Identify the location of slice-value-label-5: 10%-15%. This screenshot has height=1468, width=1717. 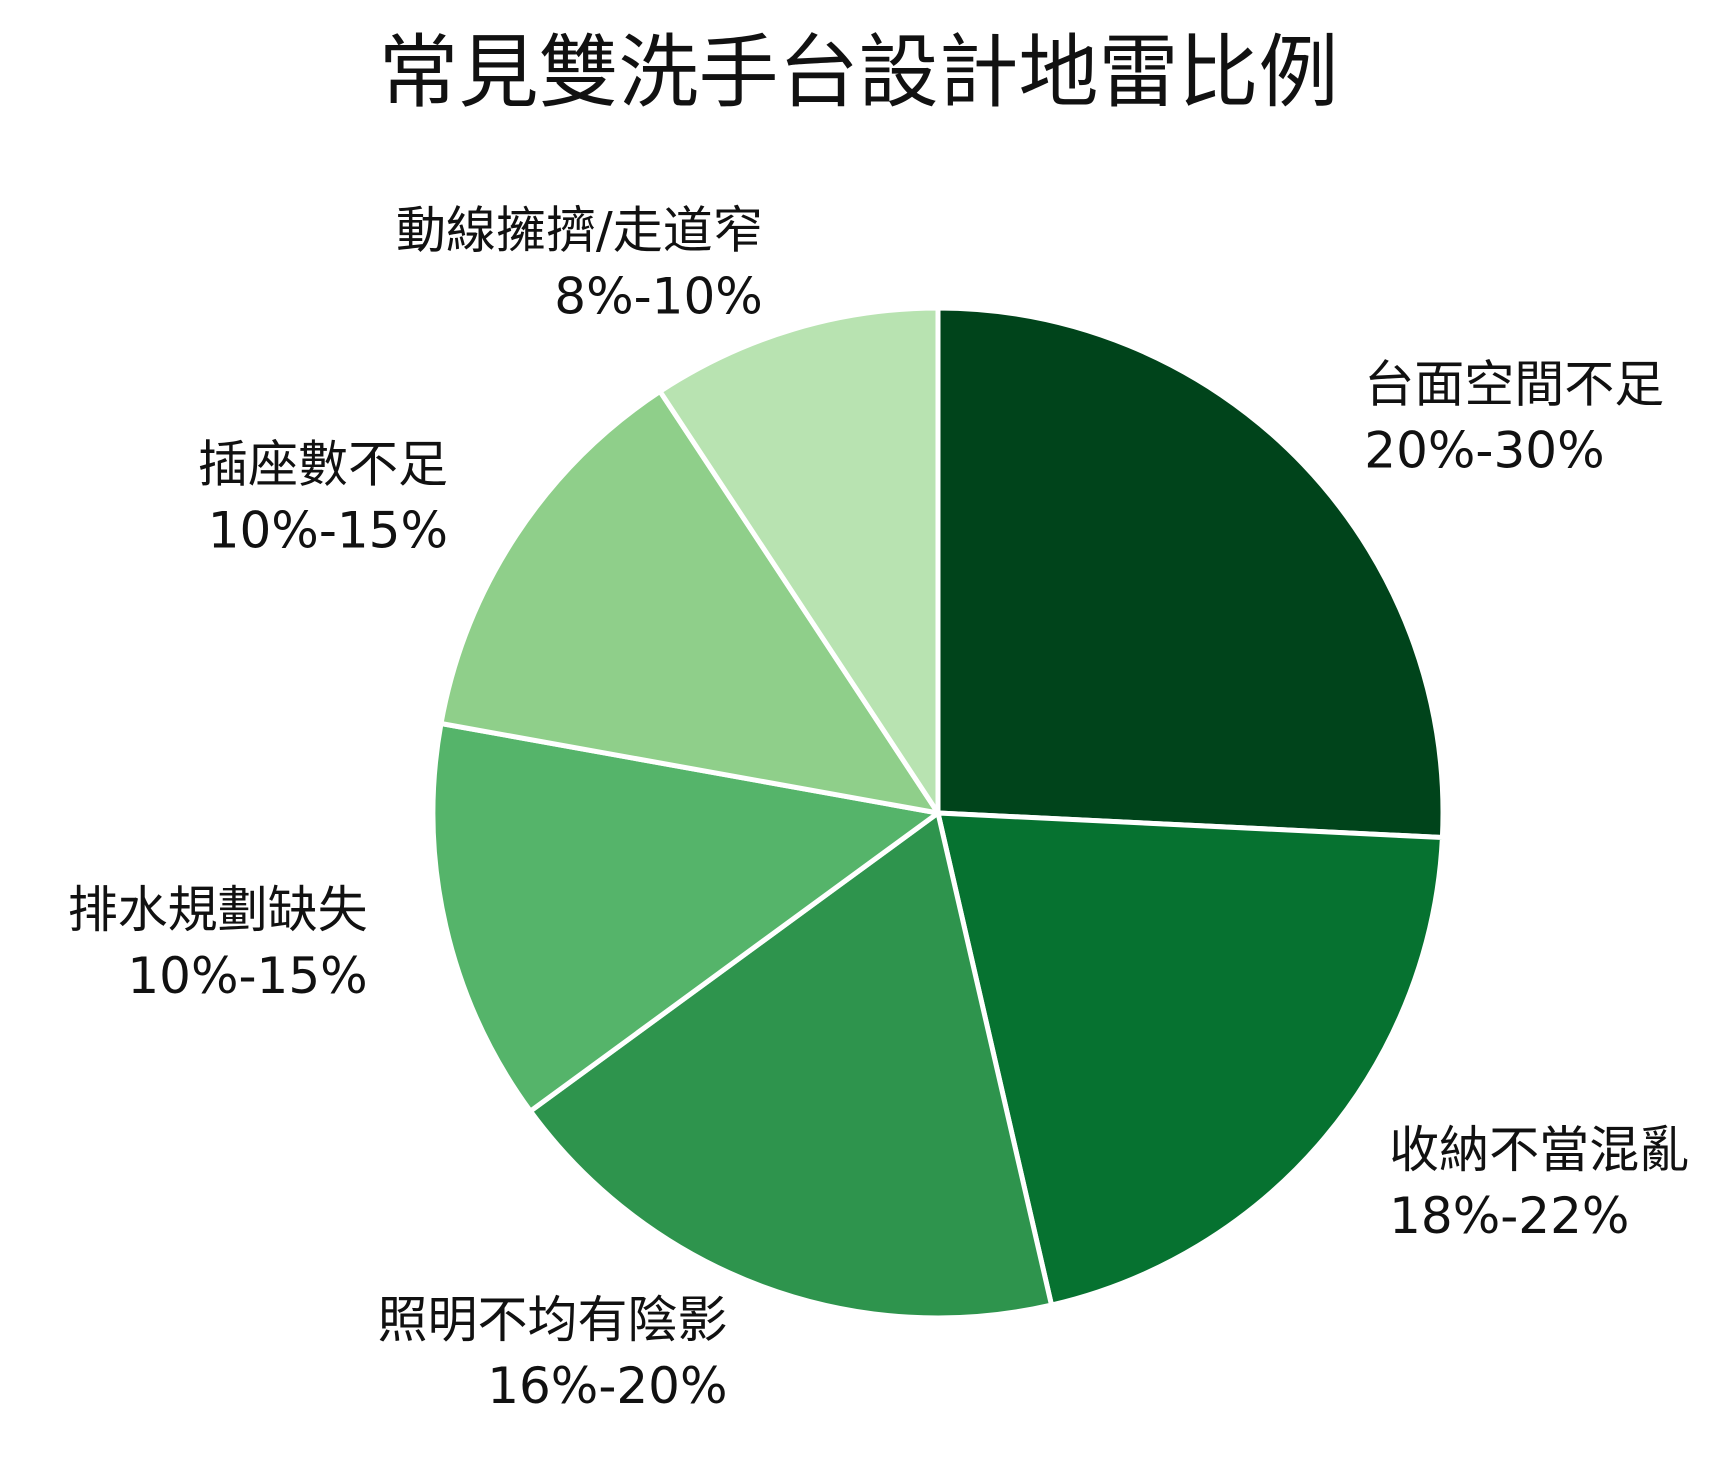
(328, 531).